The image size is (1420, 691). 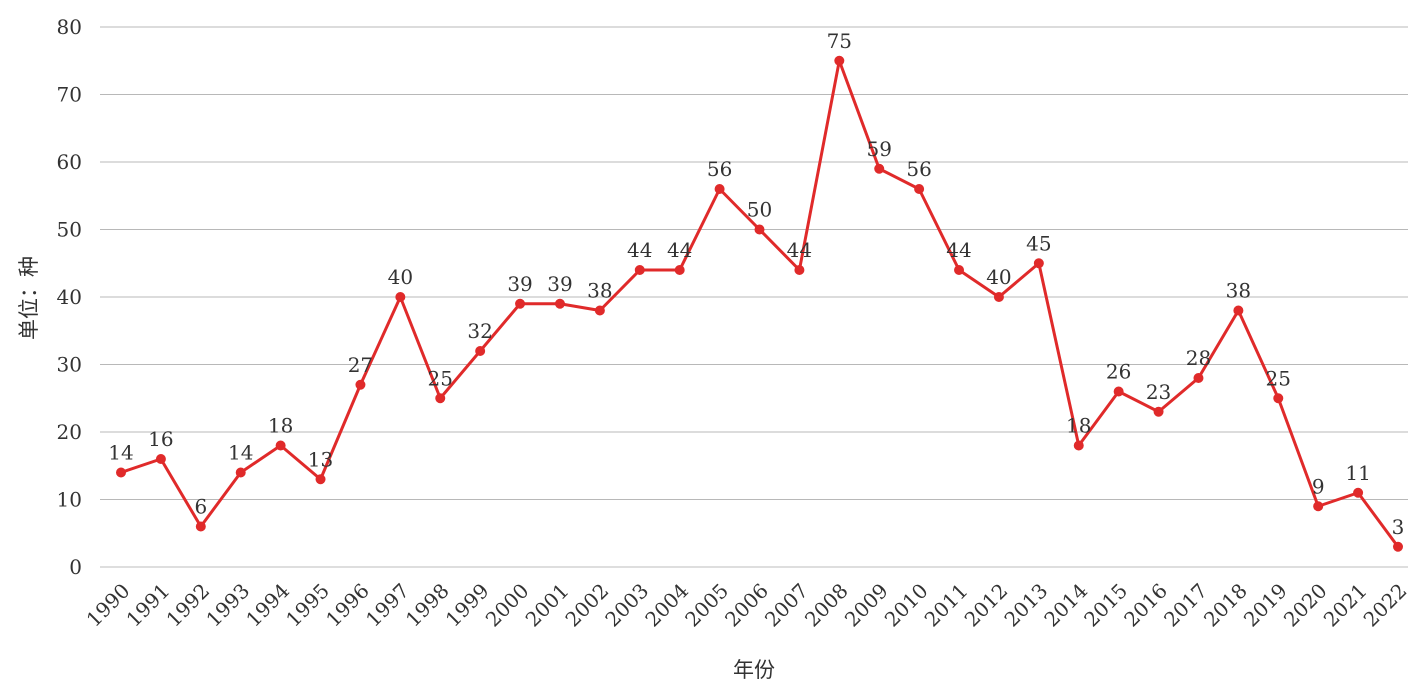 What do you see at coordinates (878, 149) in the screenshot?
I see `data-label: 59` at bounding box center [878, 149].